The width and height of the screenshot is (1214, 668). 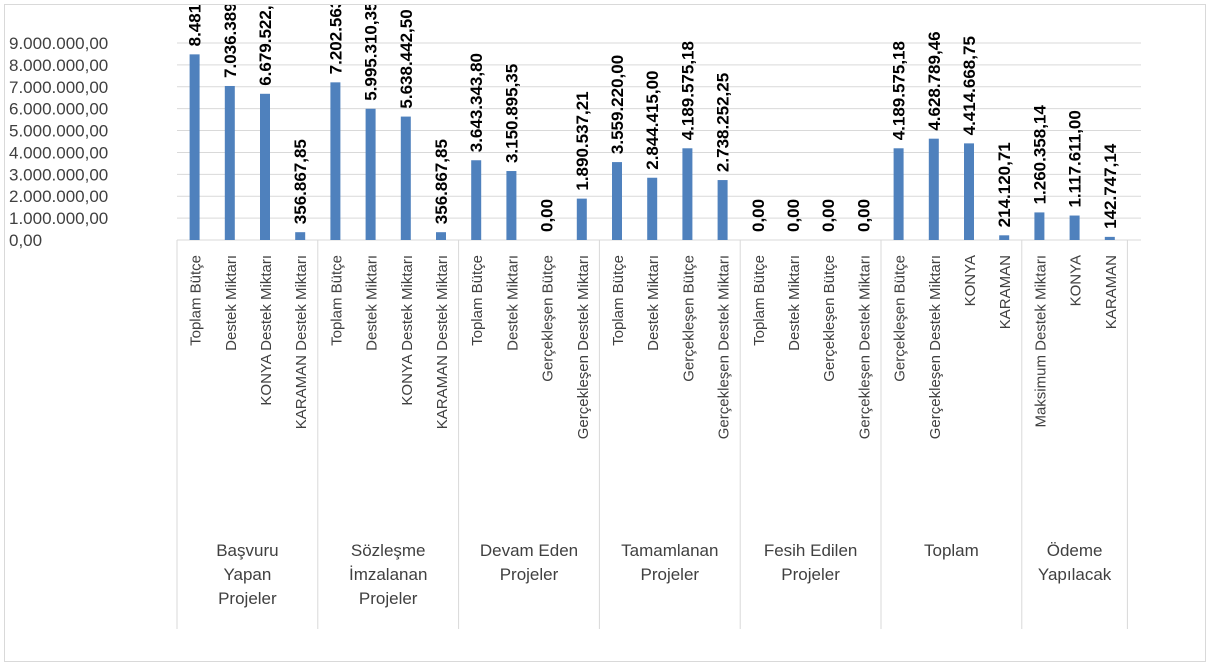 I want to click on group-label: Yapan, so click(x=247, y=574).